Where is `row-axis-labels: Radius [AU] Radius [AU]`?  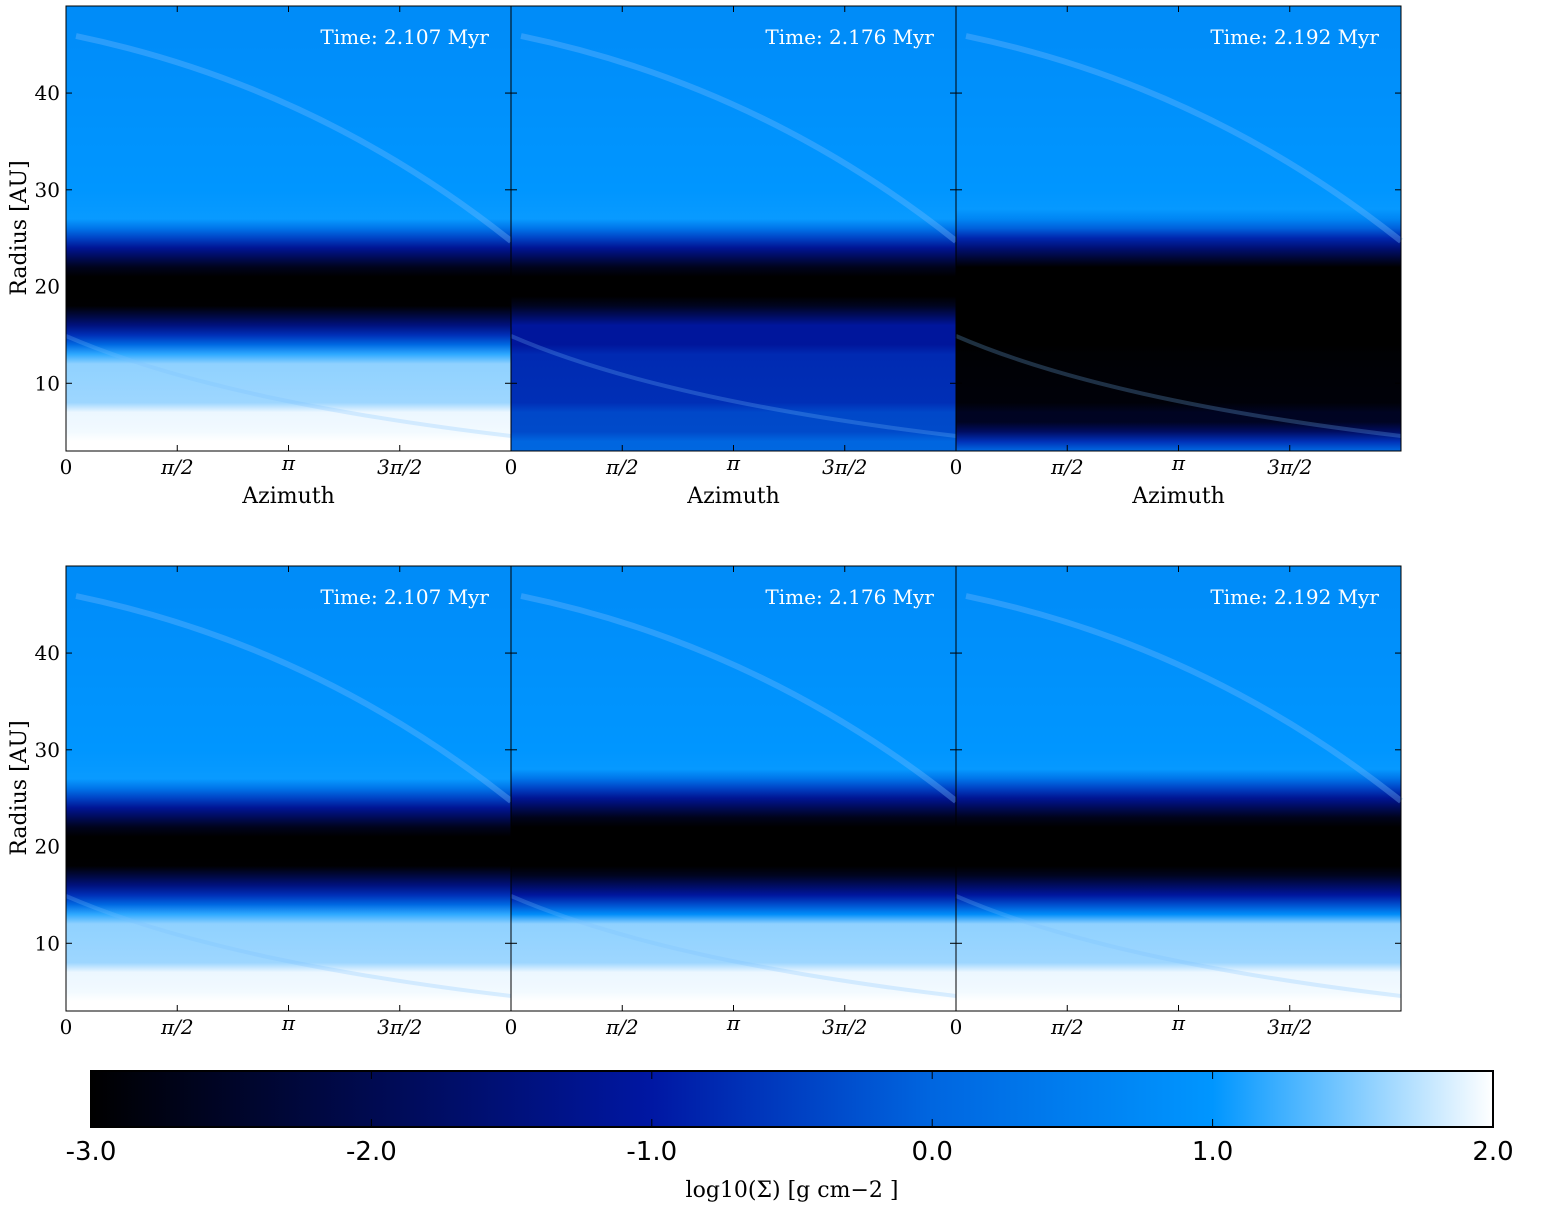 row-axis-labels: Radius [AU] Radius [AU] is located at coordinates (19, 507).